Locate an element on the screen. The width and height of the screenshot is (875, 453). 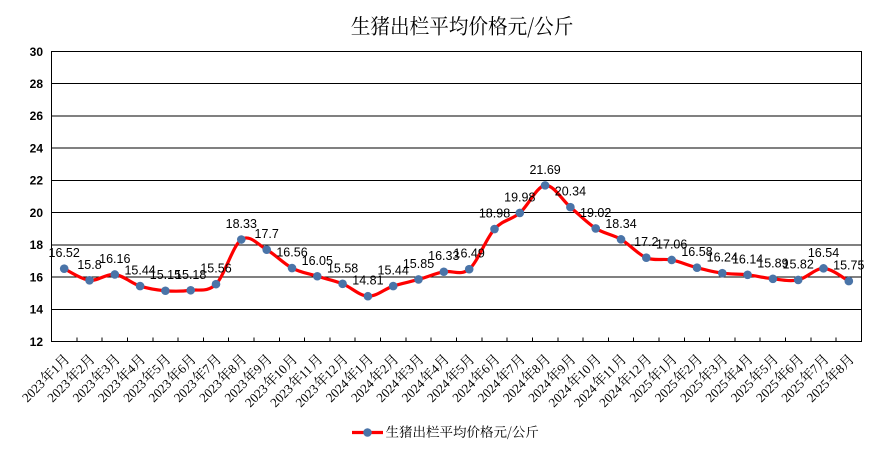
svg-text: 22 is located at coordinates (37, 181).